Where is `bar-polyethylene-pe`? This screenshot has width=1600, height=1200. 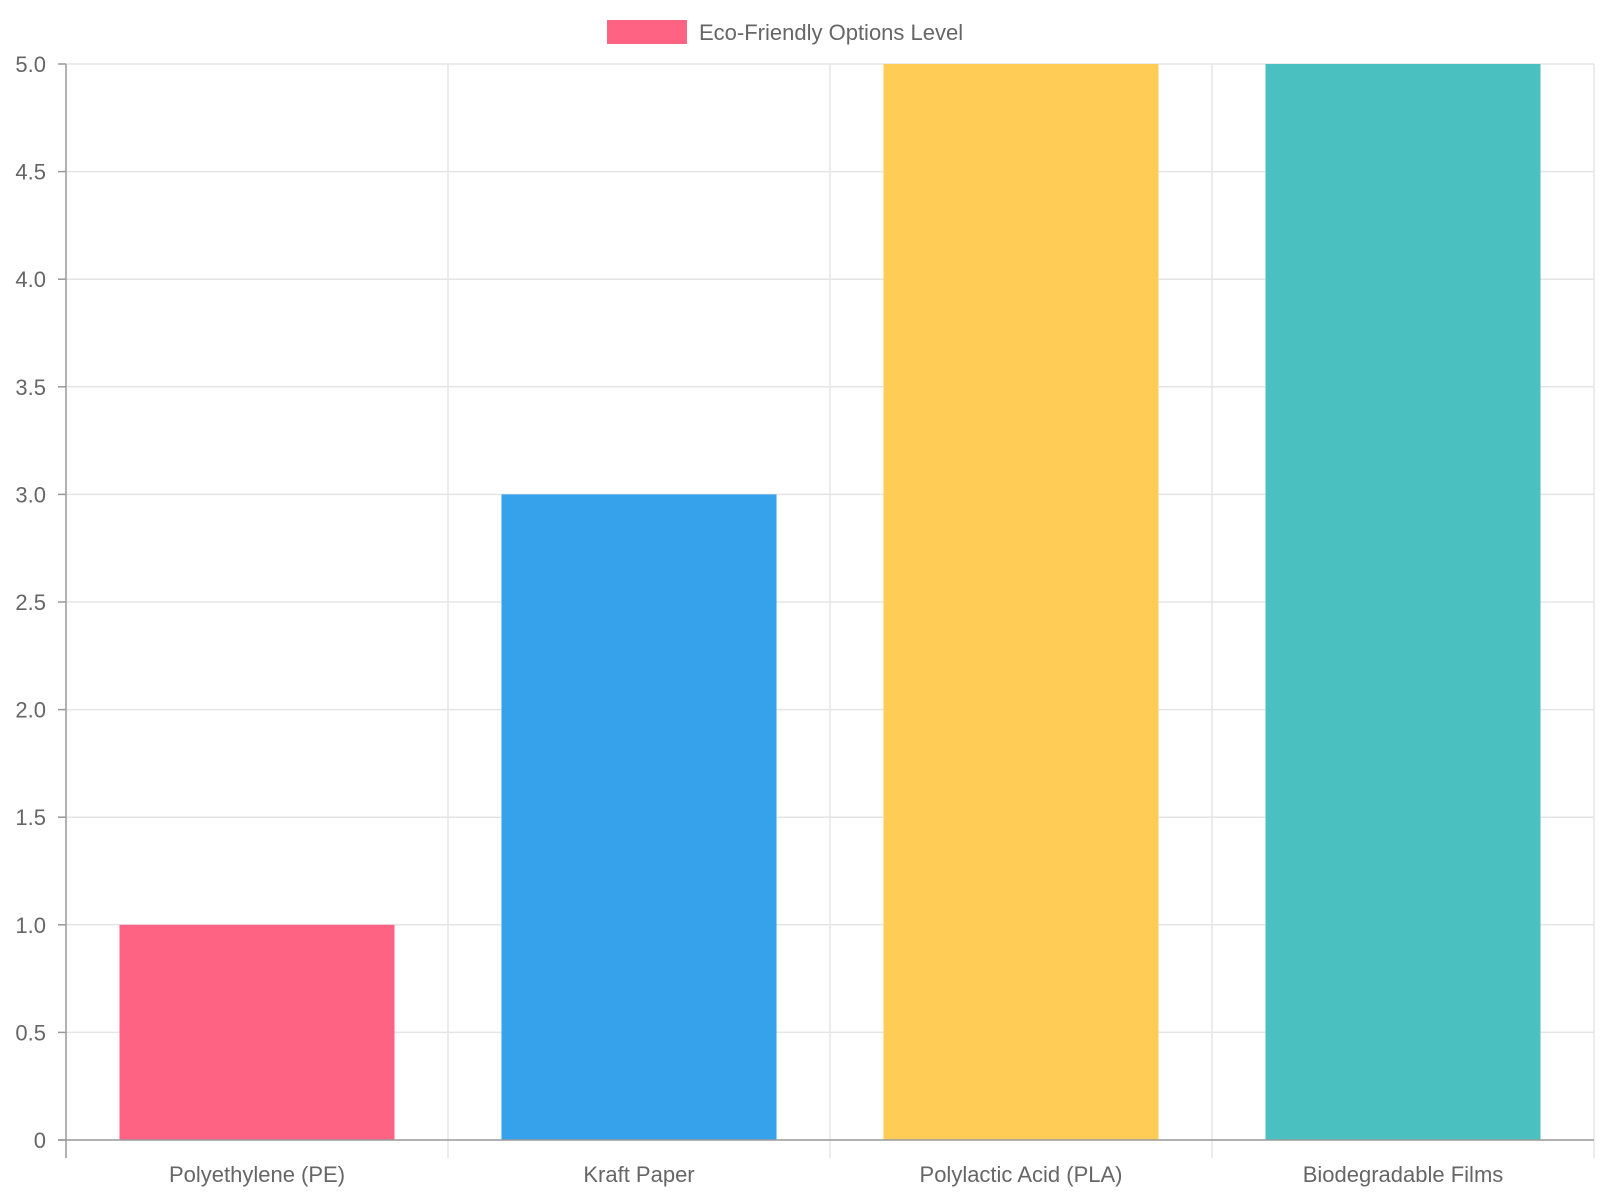 bar-polyethylene-pe is located at coordinates (257, 1032).